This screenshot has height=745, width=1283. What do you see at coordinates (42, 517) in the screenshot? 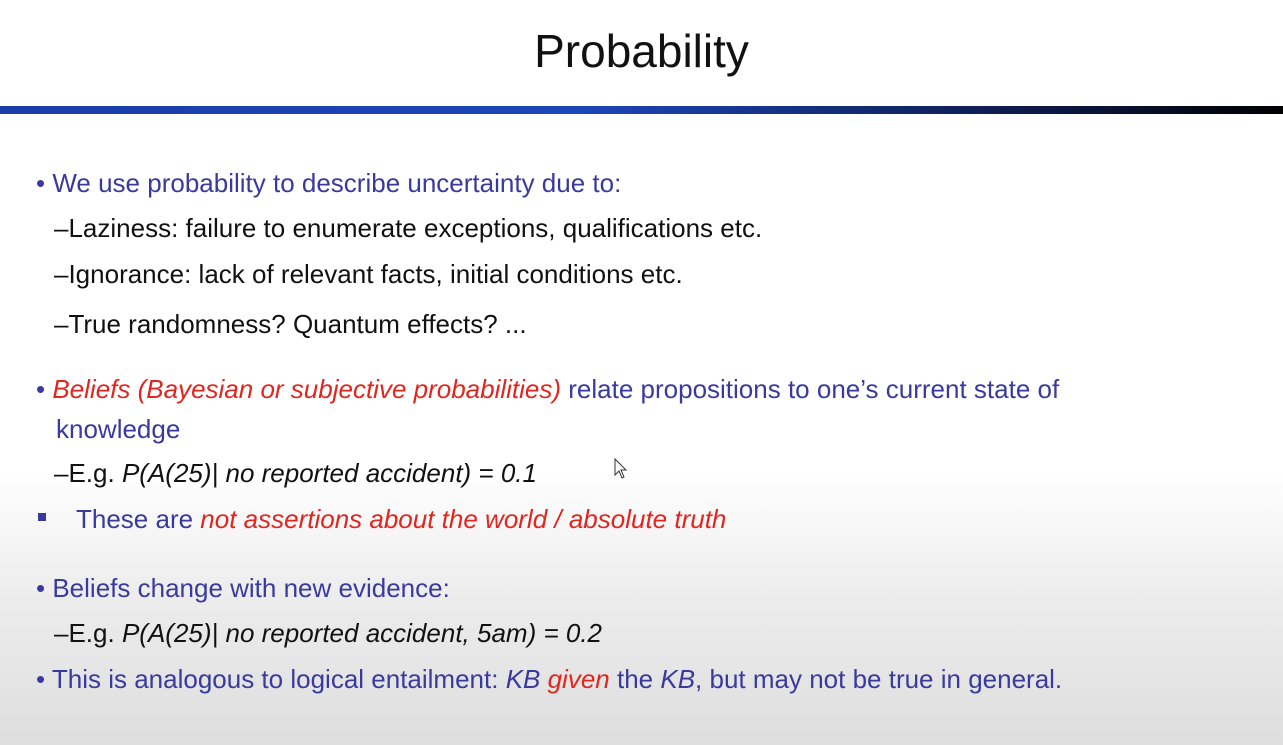
I see `square-bullet-icon` at bounding box center [42, 517].